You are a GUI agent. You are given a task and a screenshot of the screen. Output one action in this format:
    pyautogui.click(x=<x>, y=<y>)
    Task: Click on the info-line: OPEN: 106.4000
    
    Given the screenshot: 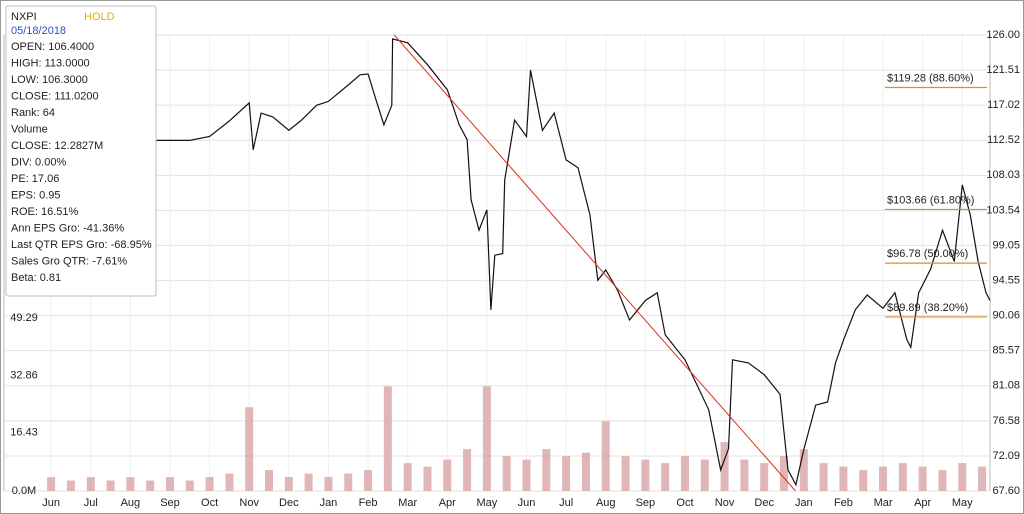 What is the action you would take?
    pyautogui.click(x=52, y=47)
    